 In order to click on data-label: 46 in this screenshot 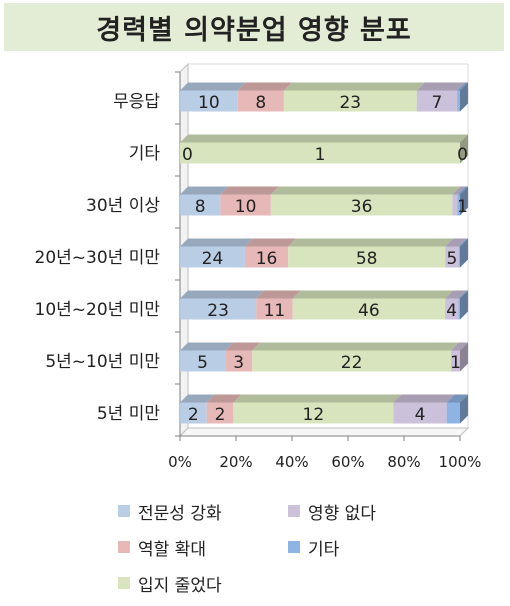, I will do `click(369, 311)`.